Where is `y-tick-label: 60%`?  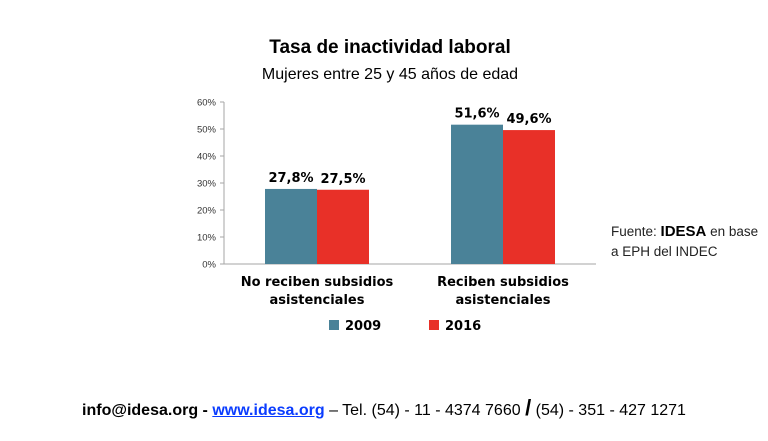
y-tick-label: 60% is located at coordinates (207, 103).